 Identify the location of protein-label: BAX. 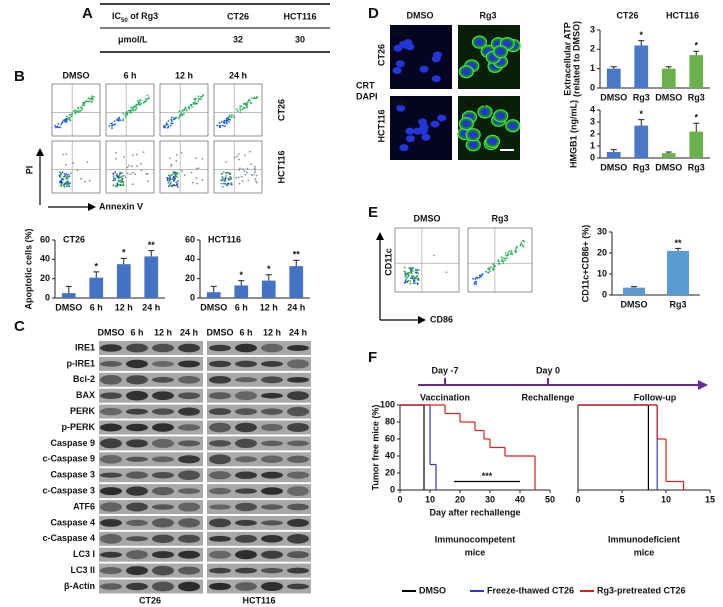
(85, 395).